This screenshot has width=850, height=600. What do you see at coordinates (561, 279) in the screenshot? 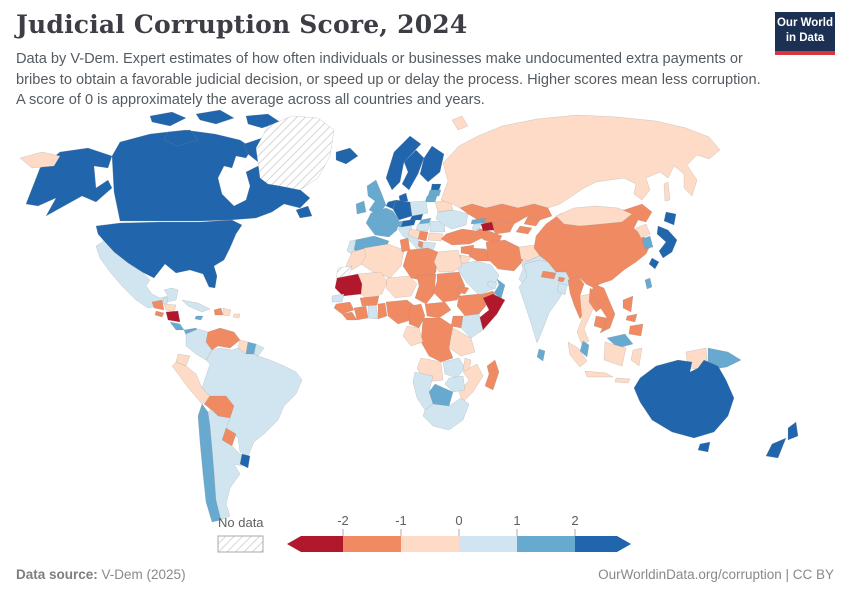
I see `country-bhutan` at bounding box center [561, 279].